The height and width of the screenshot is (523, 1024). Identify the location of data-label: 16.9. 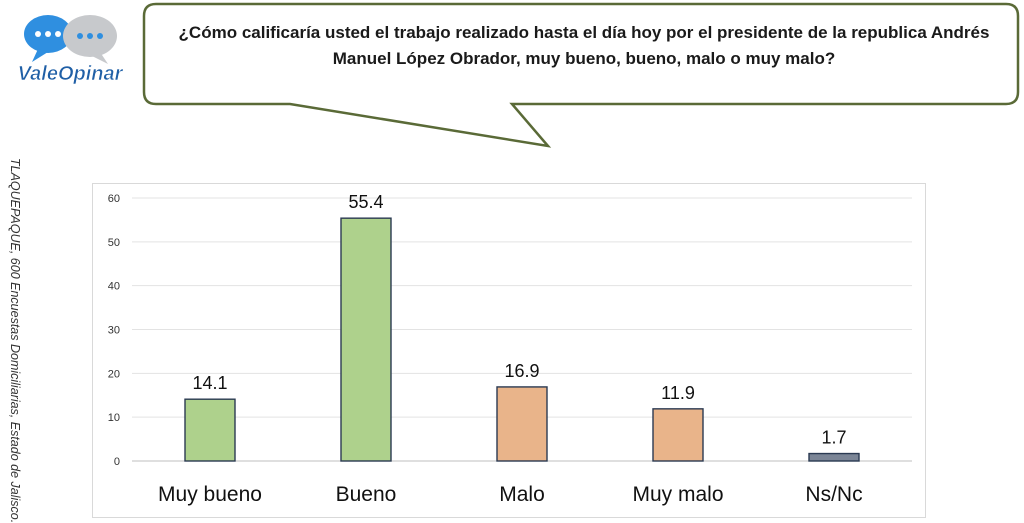
(521, 371).